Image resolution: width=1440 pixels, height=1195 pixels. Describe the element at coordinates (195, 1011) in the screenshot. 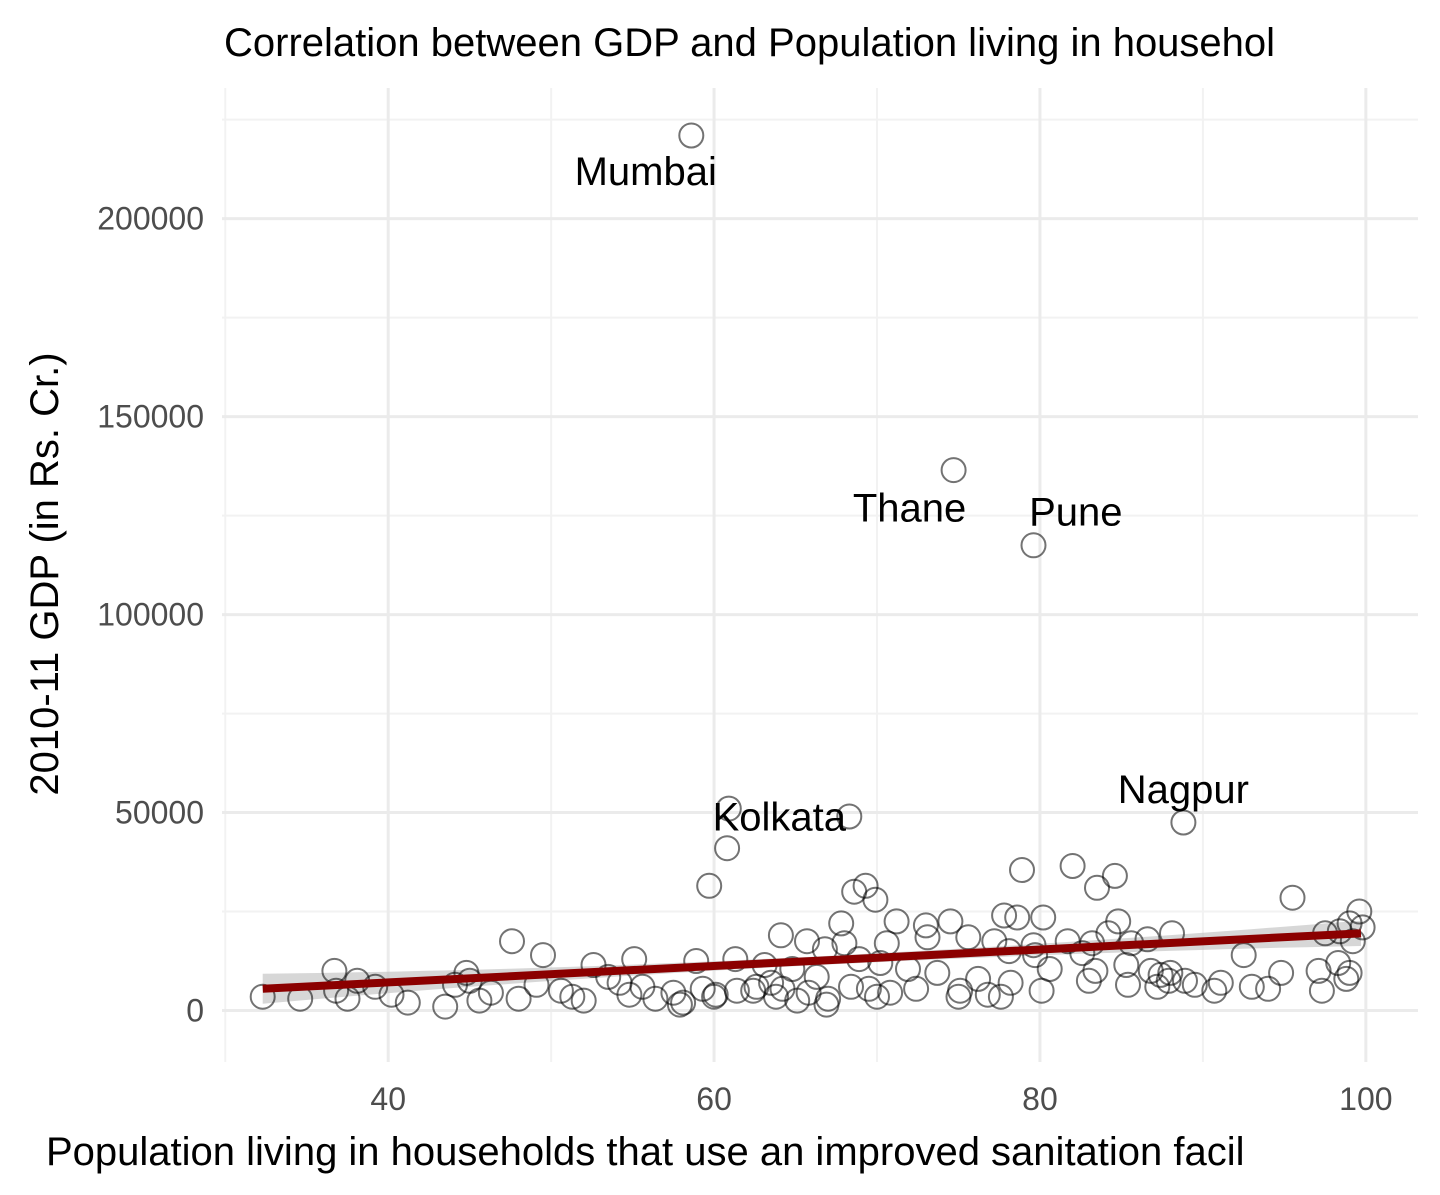

I see `y-tick-label: 0` at that location.